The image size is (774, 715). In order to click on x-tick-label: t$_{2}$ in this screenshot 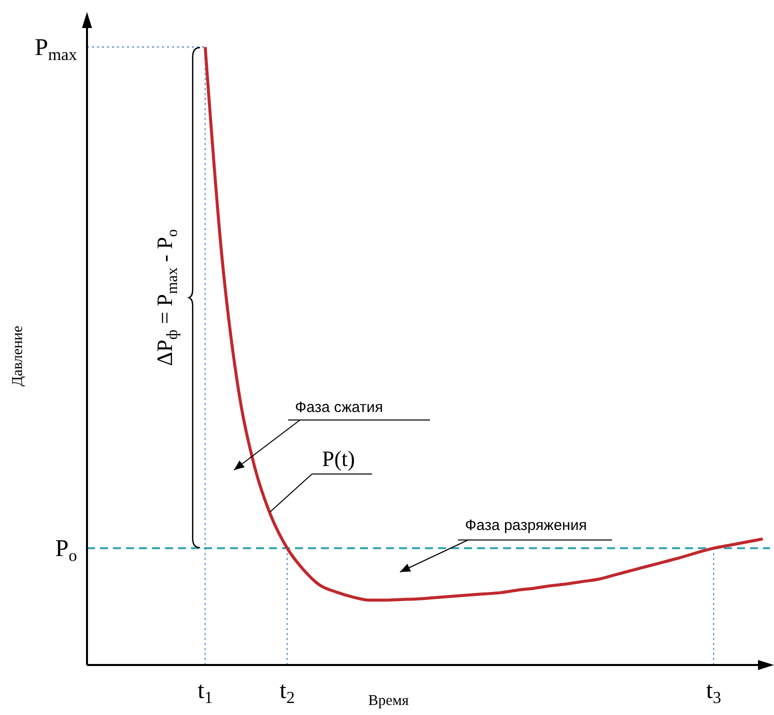, I will do `click(287, 693)`.